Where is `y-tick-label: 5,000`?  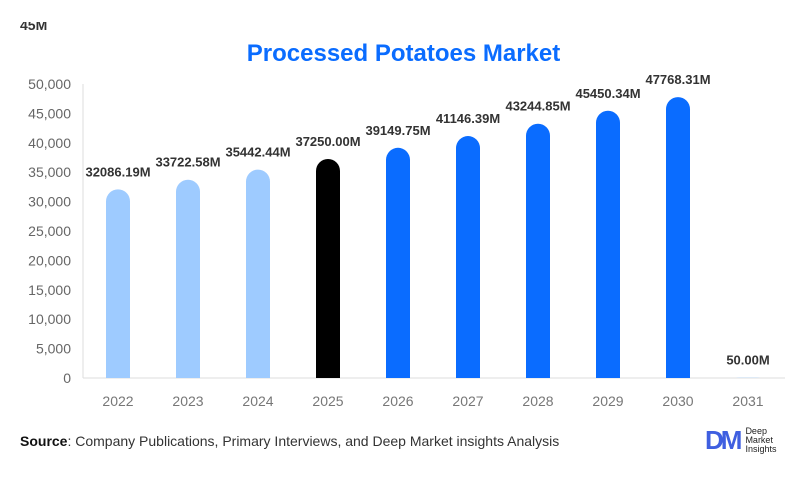
y-tick-label: 5,000 is located at coordinates (53, 349).